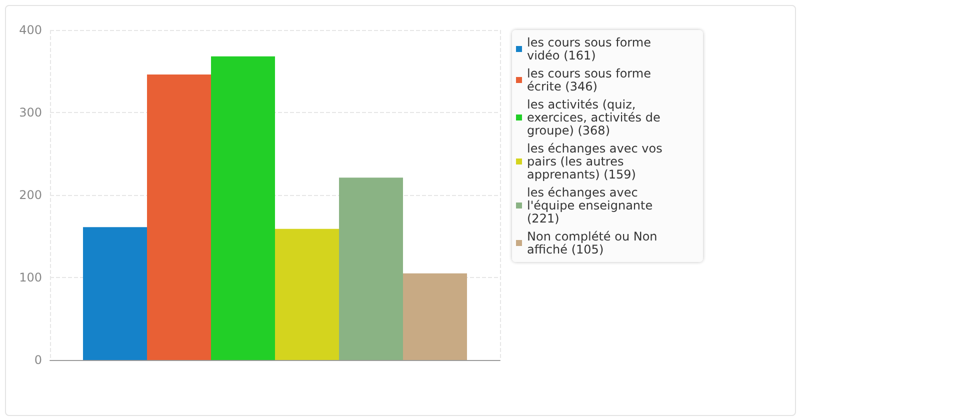 This screenshot has height=420, width=960. Describe the element at coordinates (595, 118) in the screenshot. I see `legend-label: les activités (quiz, exercices, activités de groupe) (368)` at that location.